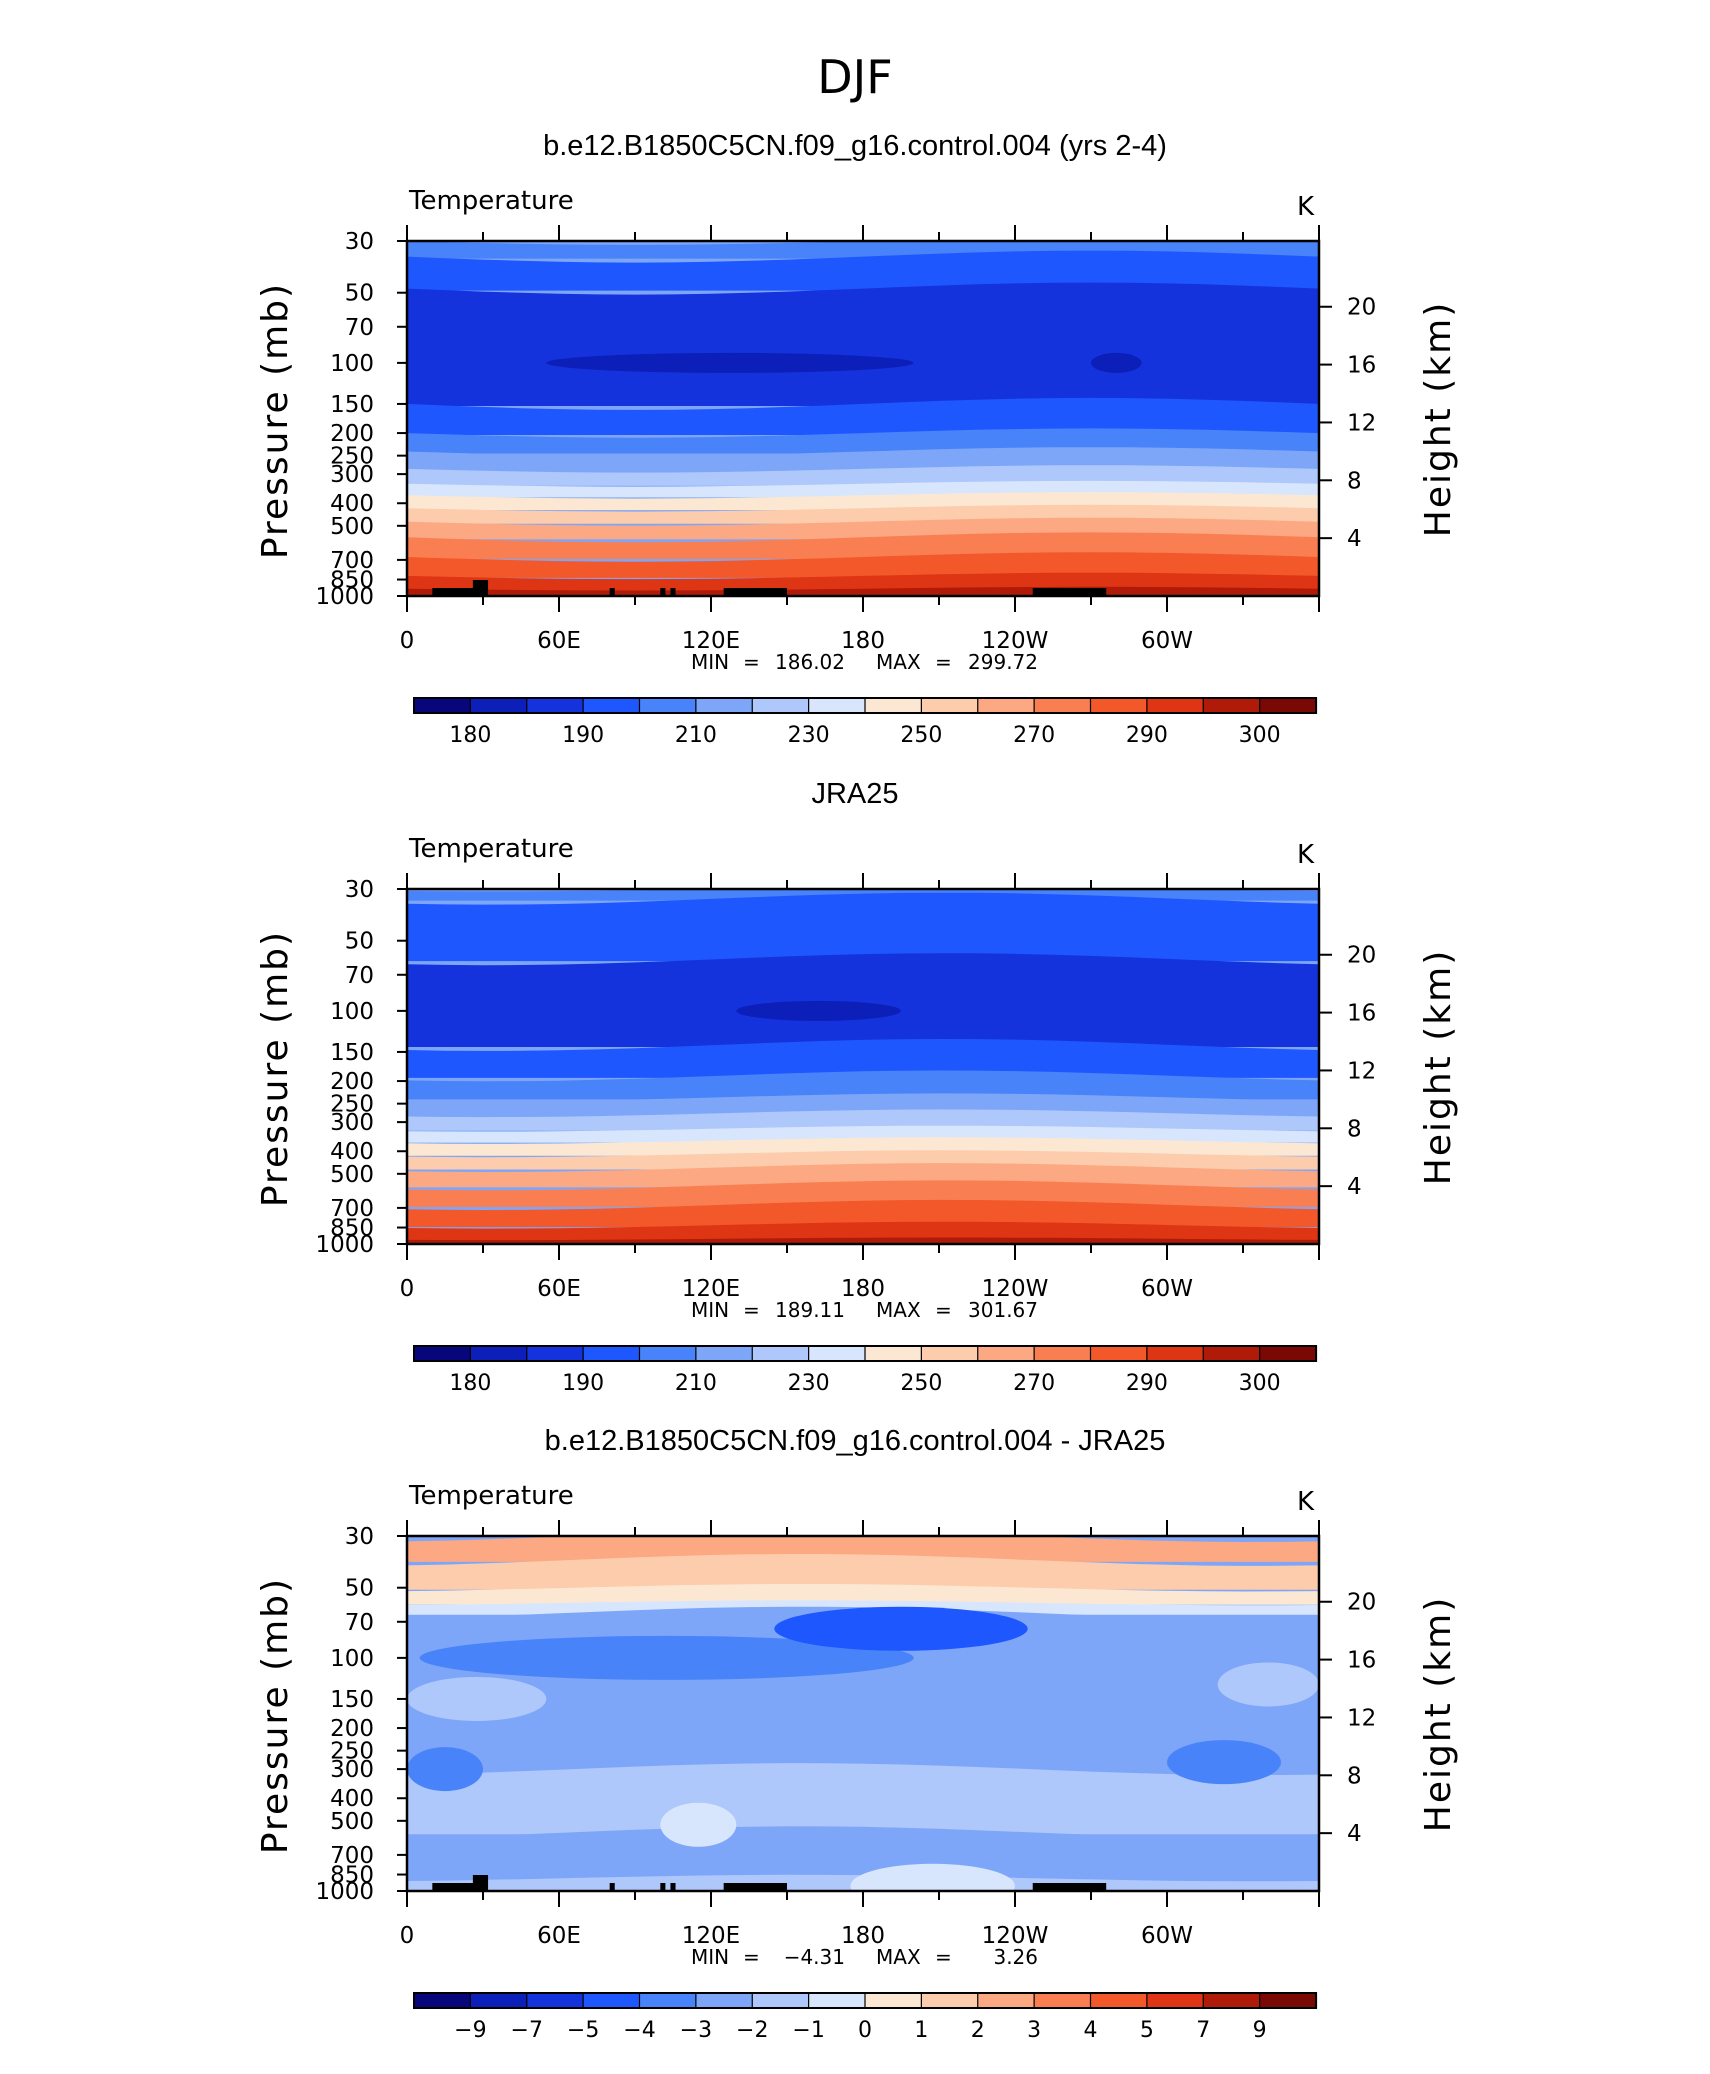  What do you see at coordinates (1306, 855) in the screenshot?
I see `units-label: K` at bounding box center [1306, 855].